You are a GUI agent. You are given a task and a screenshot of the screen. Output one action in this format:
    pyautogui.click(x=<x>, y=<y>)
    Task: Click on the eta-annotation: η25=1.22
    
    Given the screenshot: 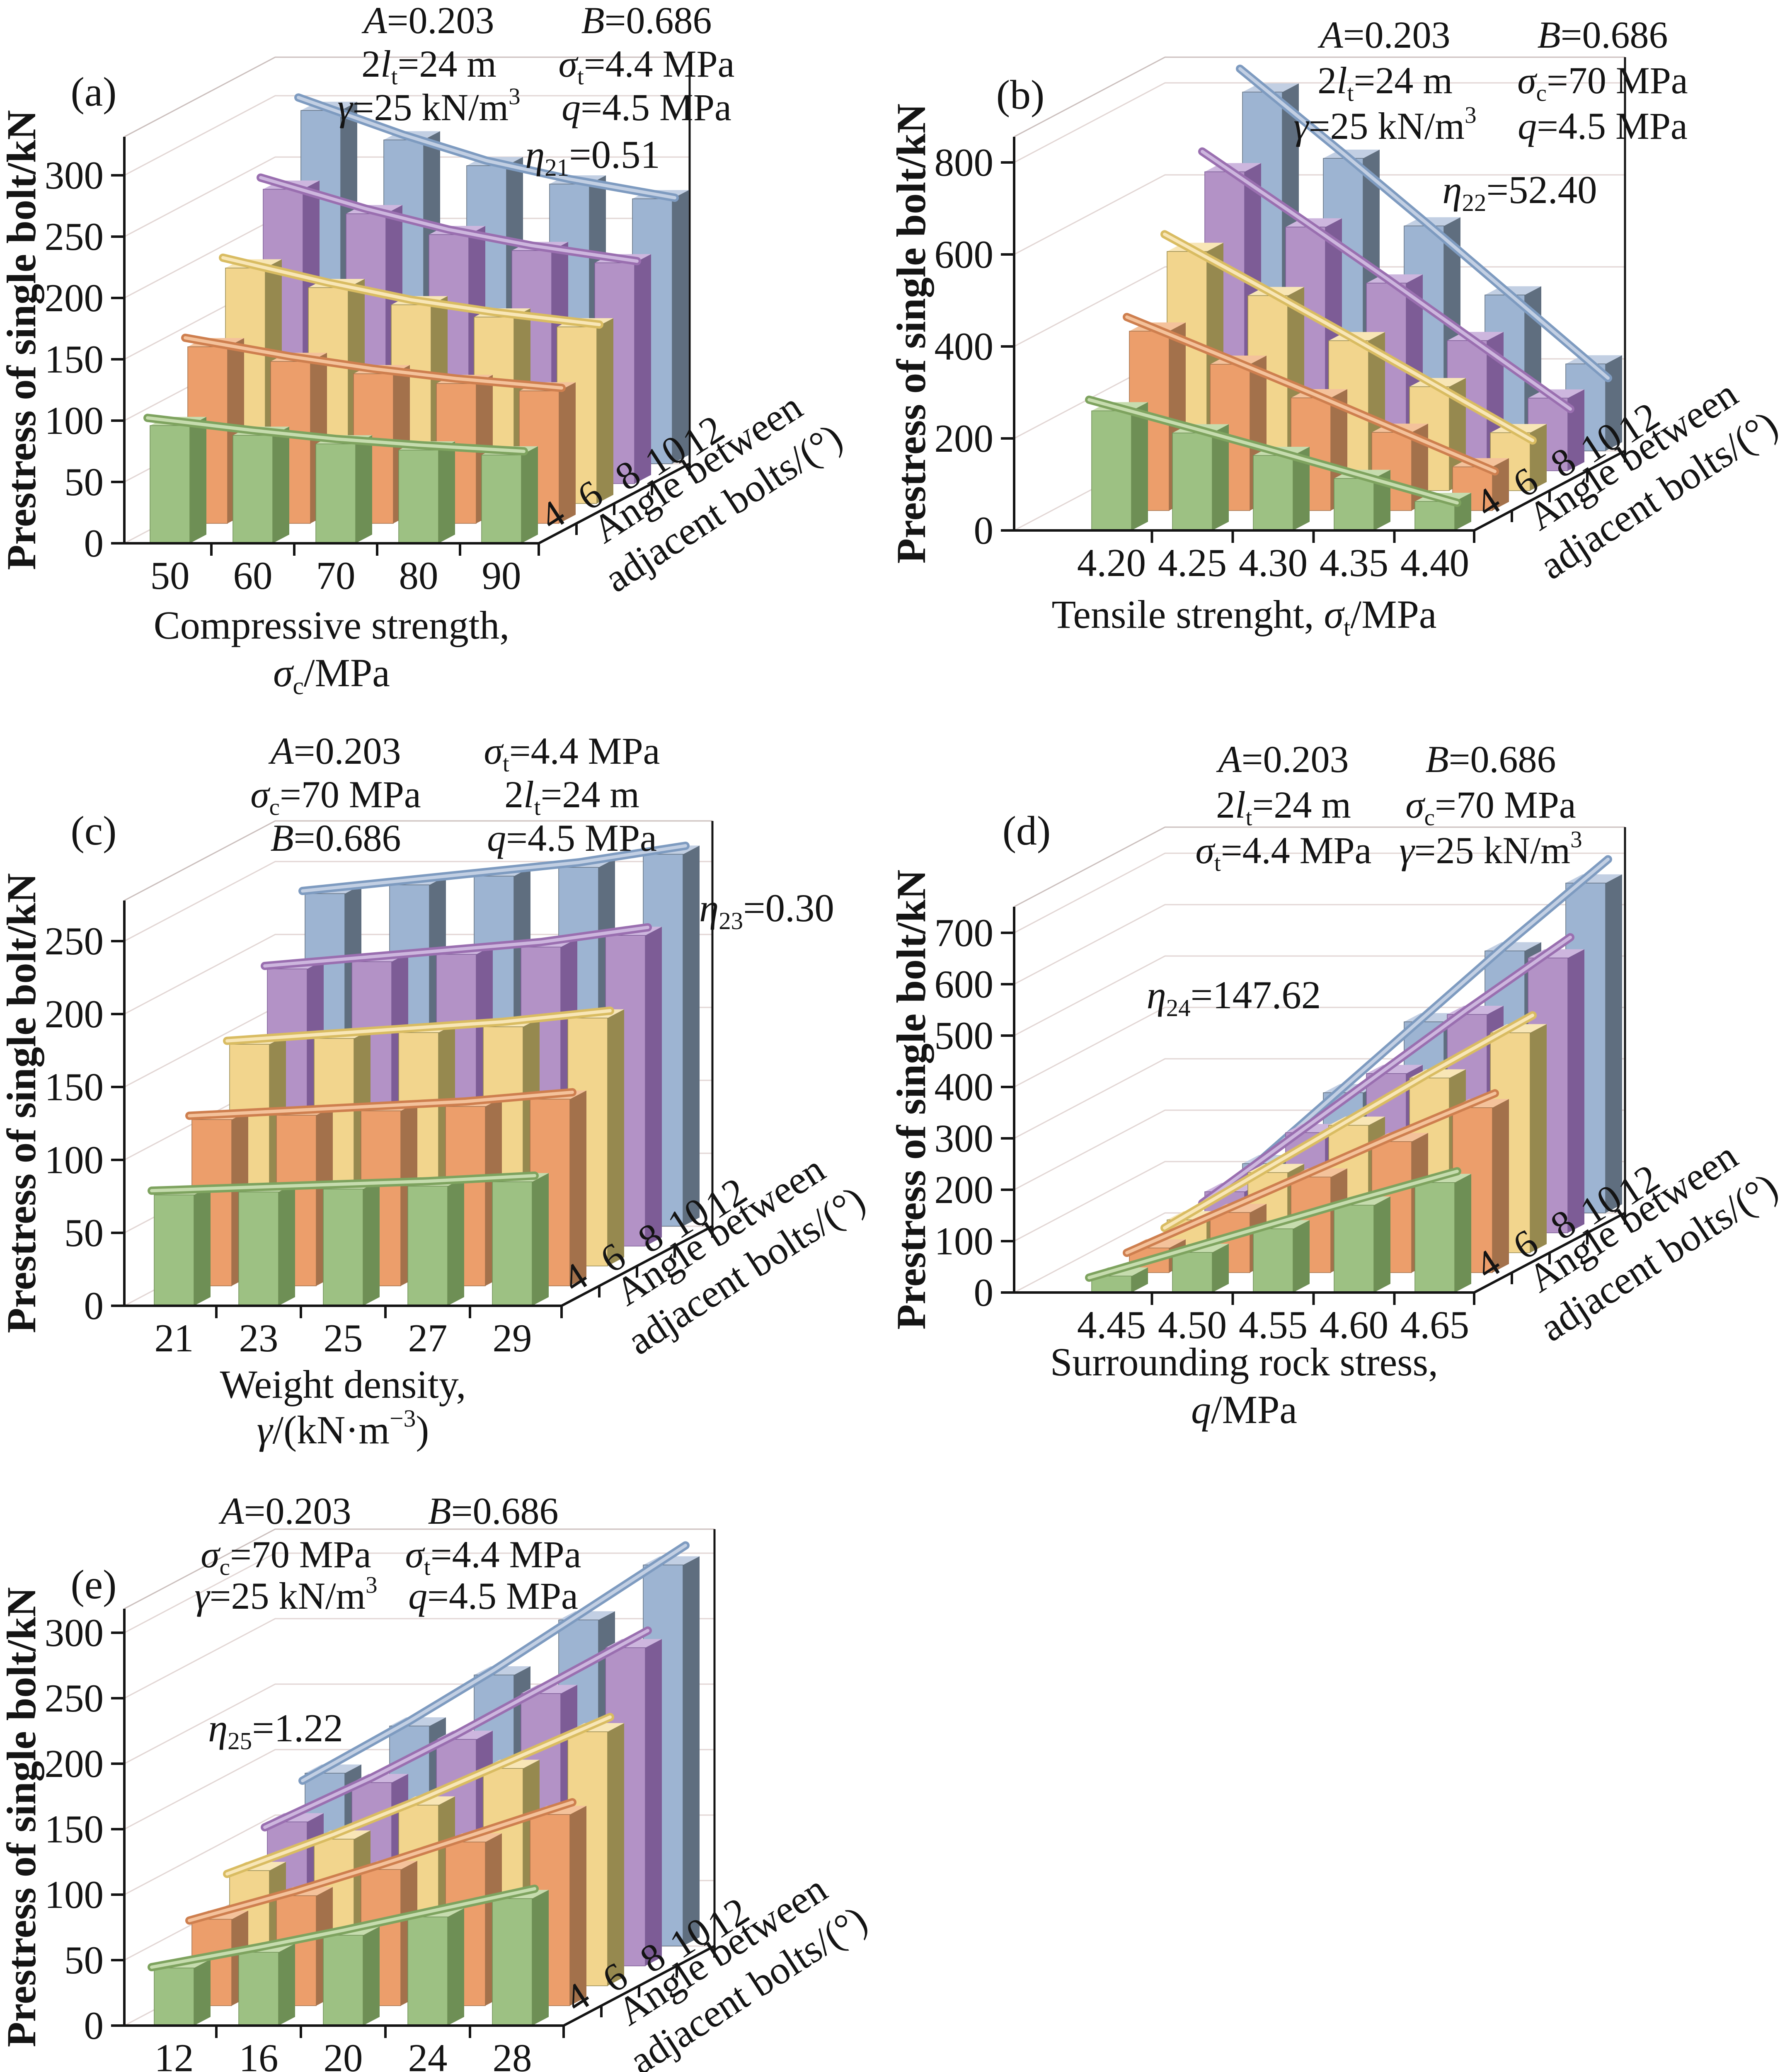 What is the action you would take?
    pyautogui.click(x=275, y=1730)
    